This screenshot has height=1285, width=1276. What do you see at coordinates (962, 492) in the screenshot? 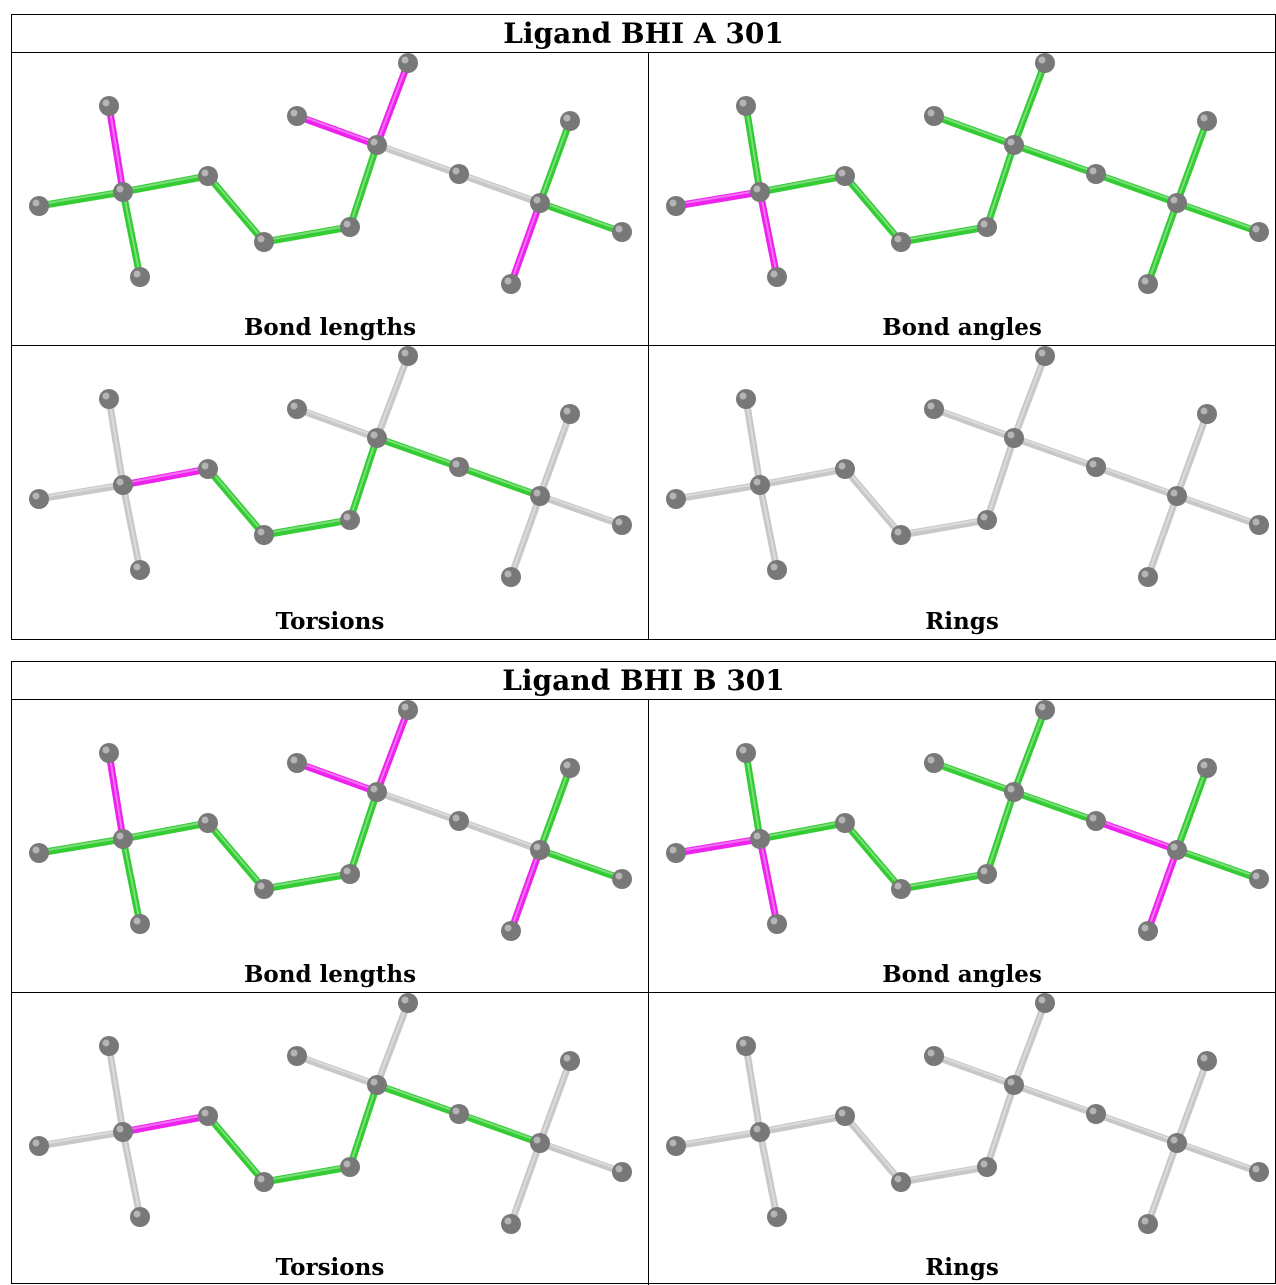
I see `panel-rings: Rings` at bounding box center [962, 492].